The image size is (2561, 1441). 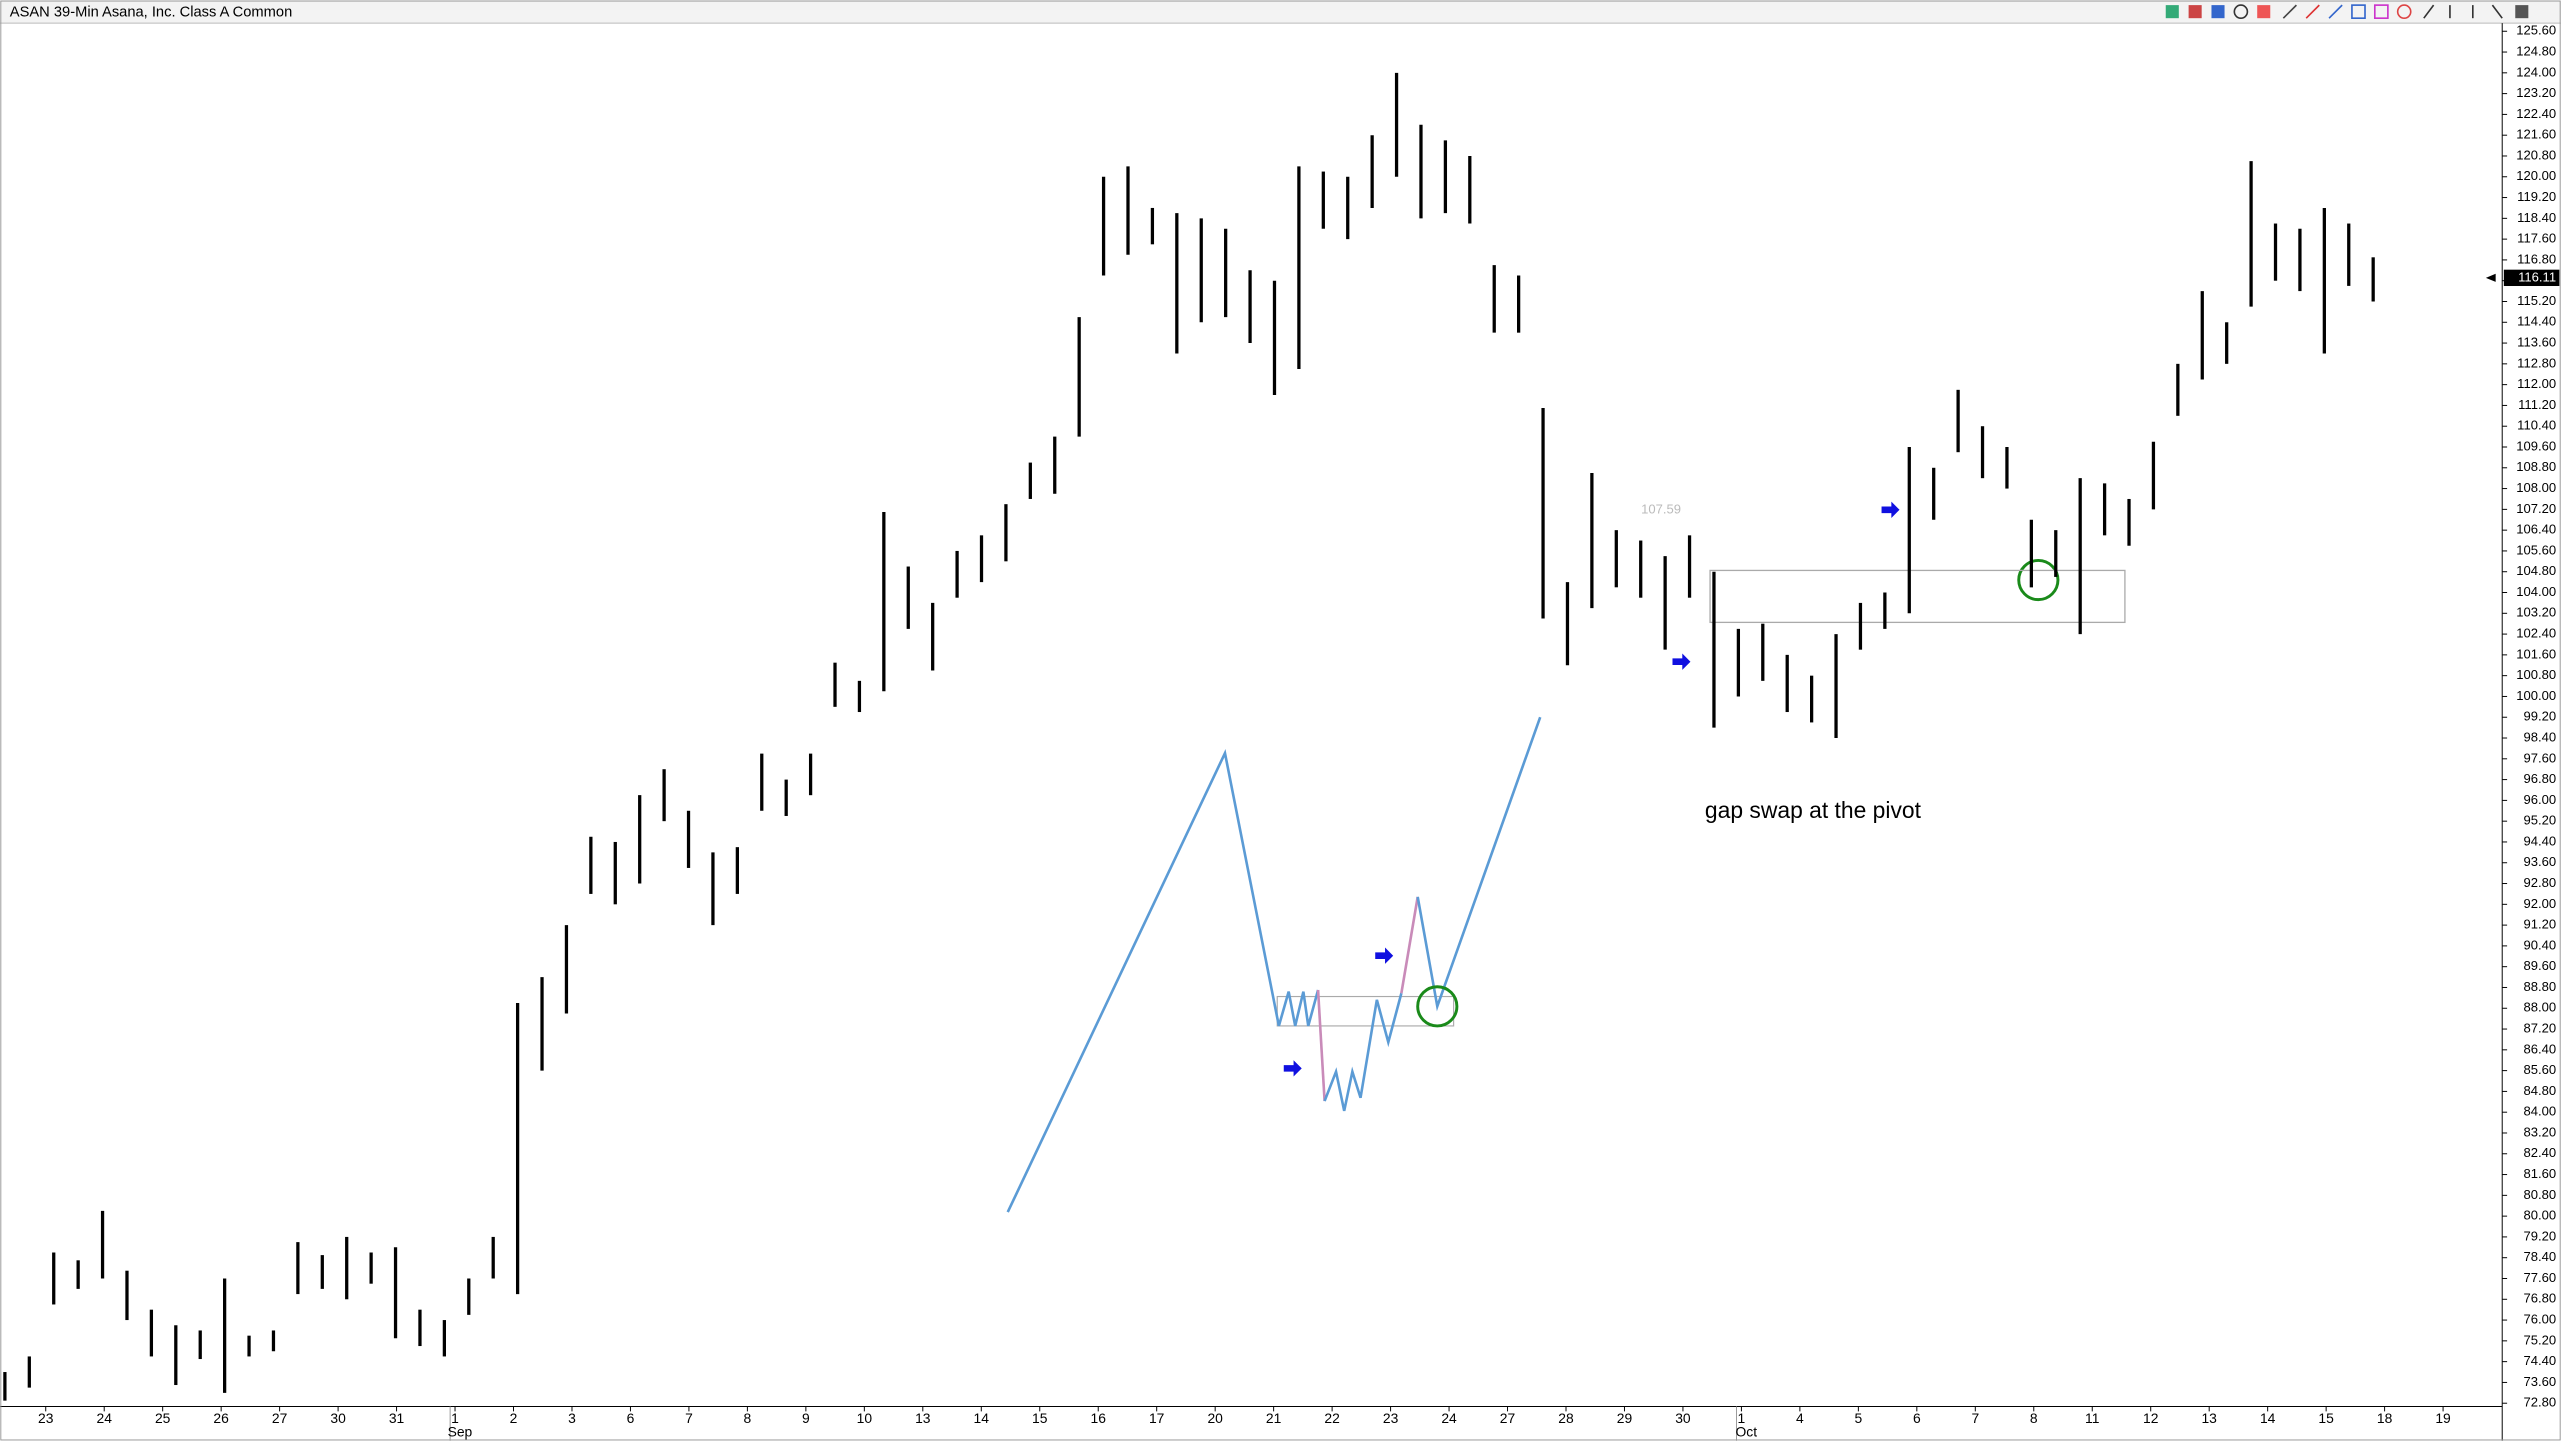 What do you see at coordinates (2536, 196) in the screenshot?
I see `y-tick-label: 119.20` at bounding box center [2536, 196].